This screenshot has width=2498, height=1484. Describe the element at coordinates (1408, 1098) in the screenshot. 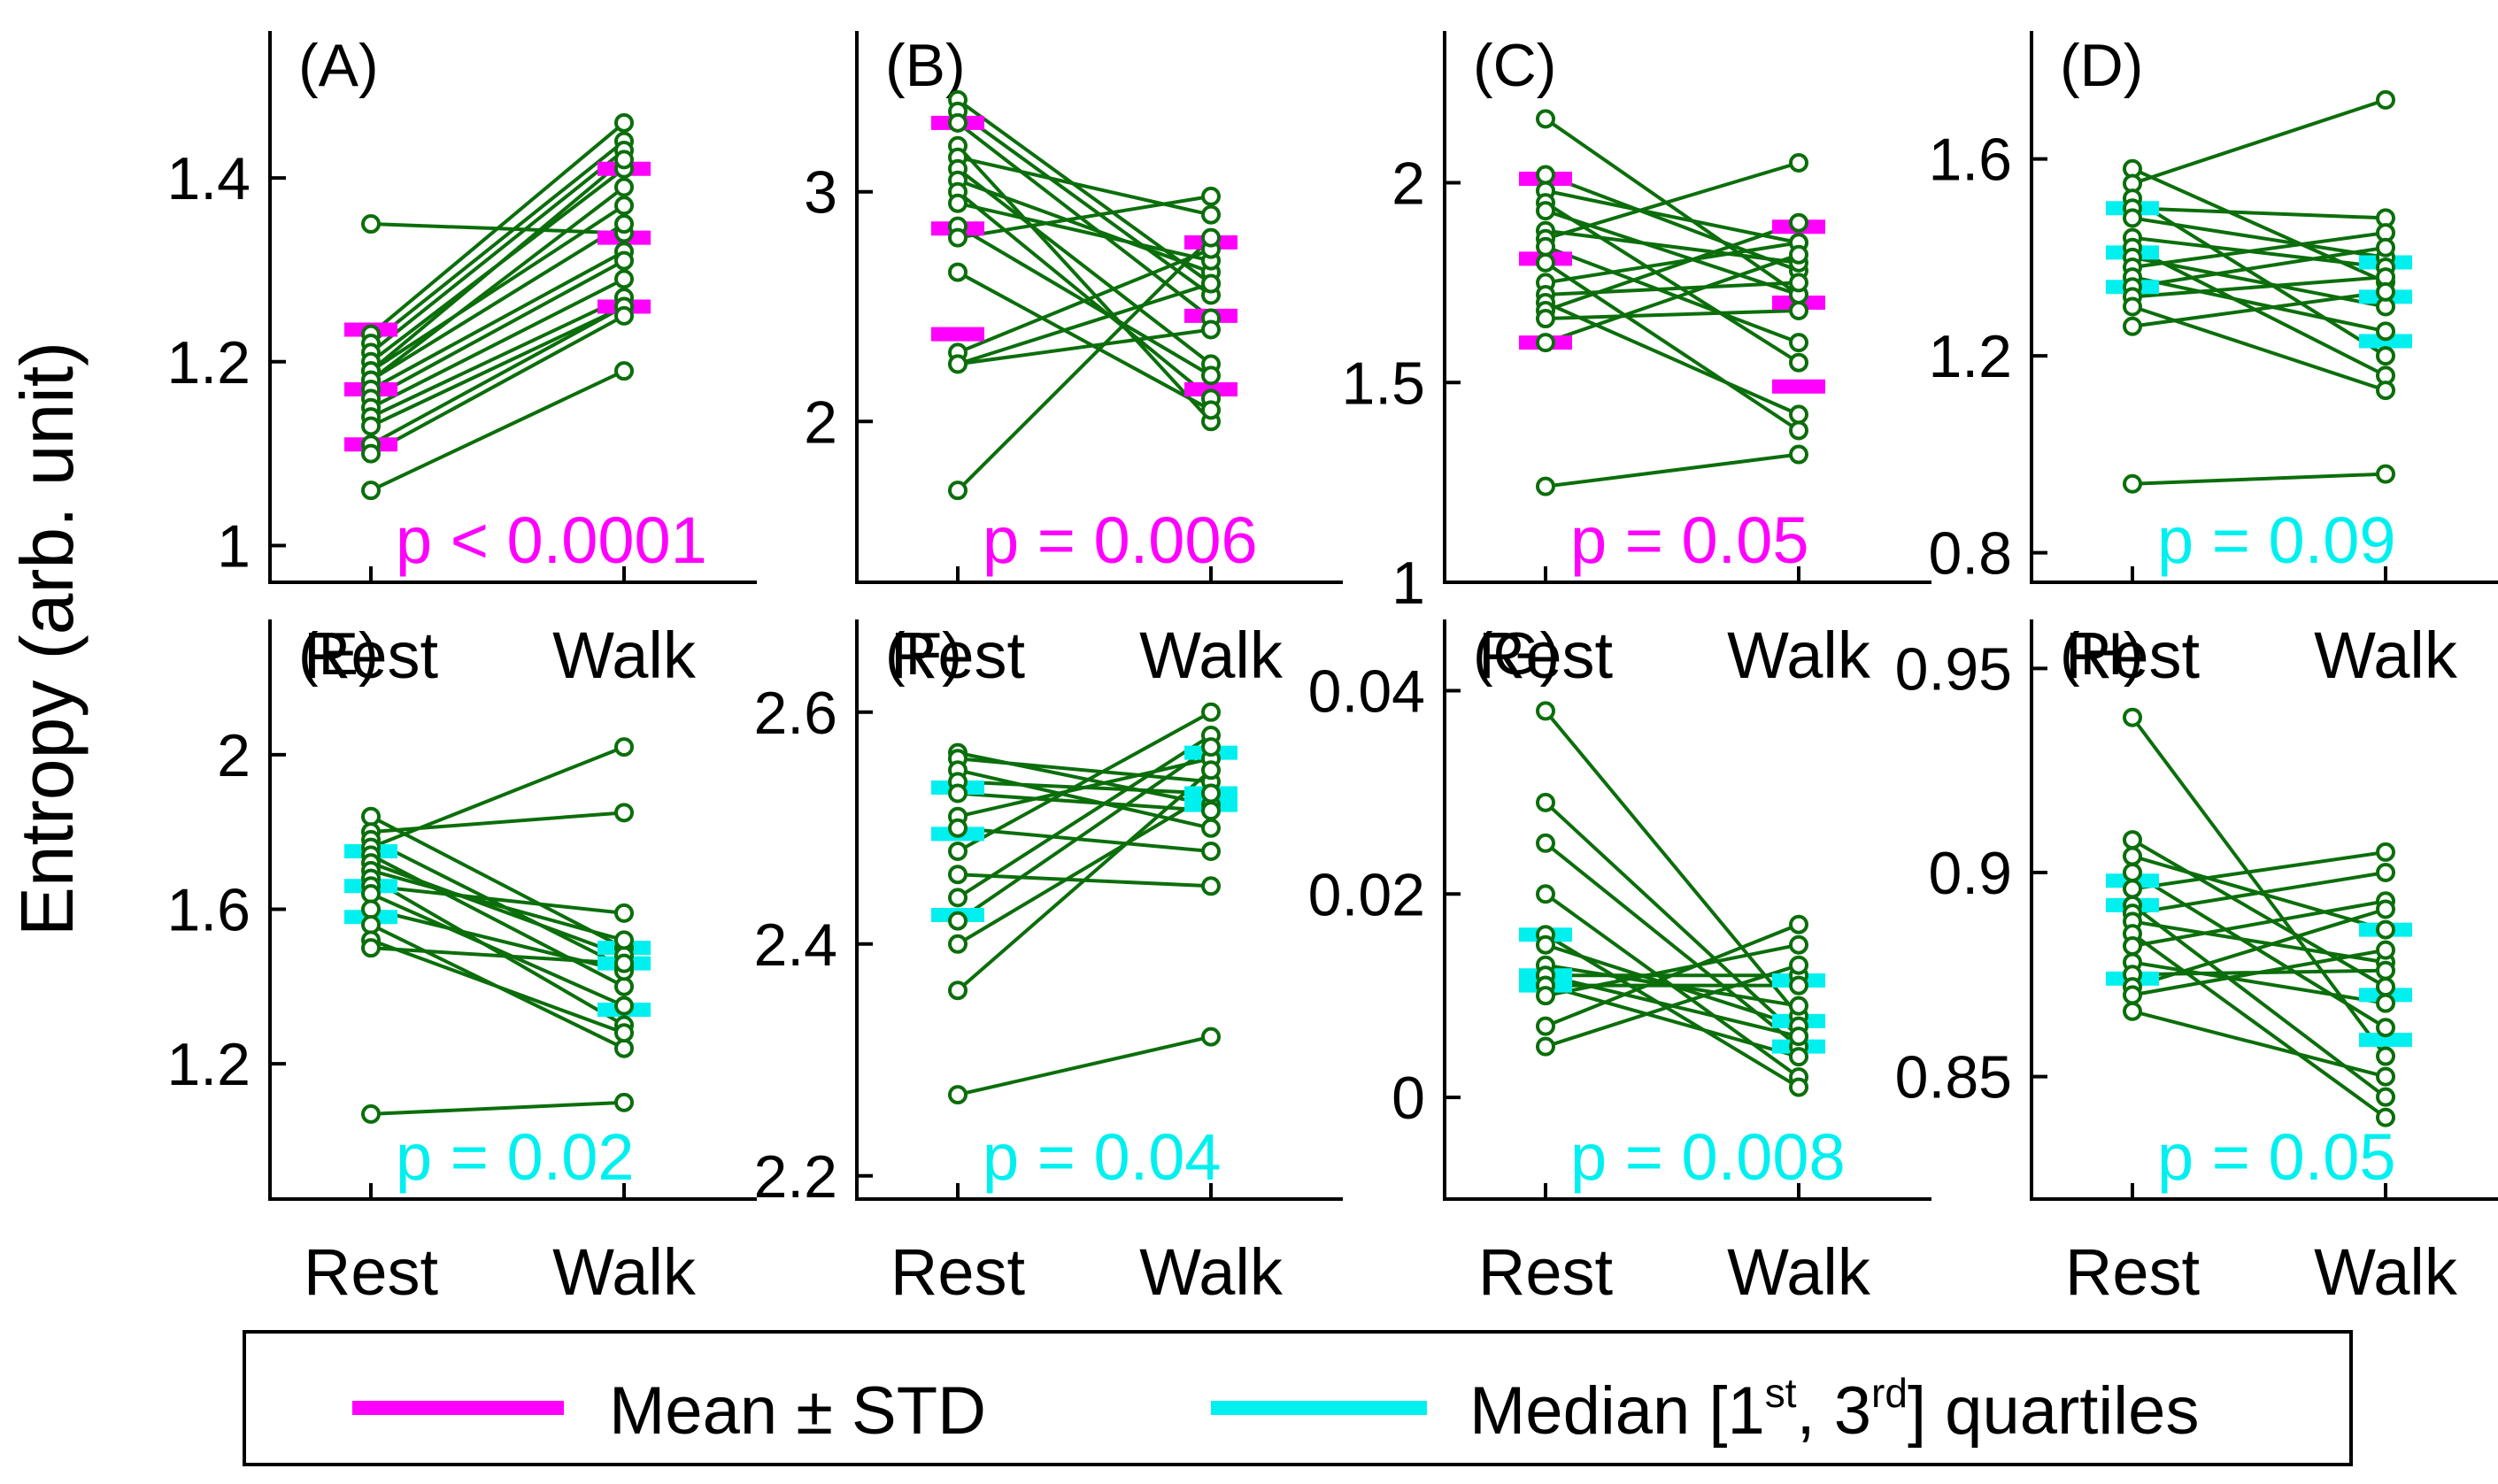

I see `y-tick-label: 0` at that location.